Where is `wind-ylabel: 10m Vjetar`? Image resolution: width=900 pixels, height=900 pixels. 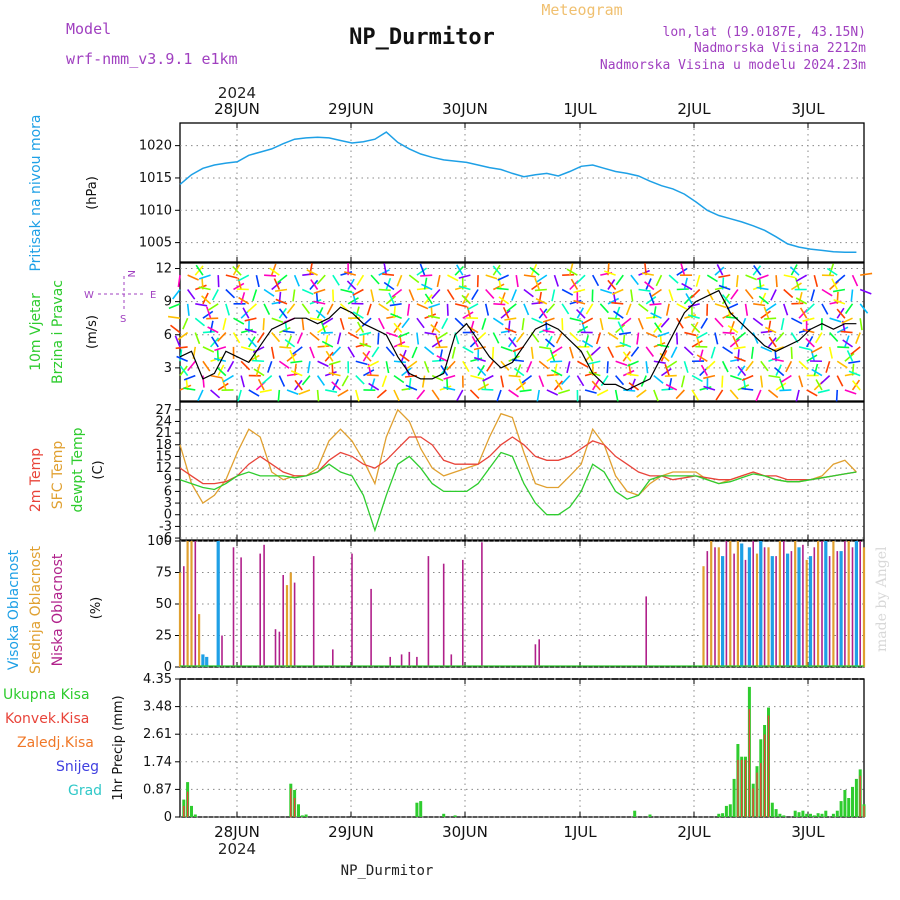 wind-ylabel: 10m Vjetar is located at coordinates (36, 332).